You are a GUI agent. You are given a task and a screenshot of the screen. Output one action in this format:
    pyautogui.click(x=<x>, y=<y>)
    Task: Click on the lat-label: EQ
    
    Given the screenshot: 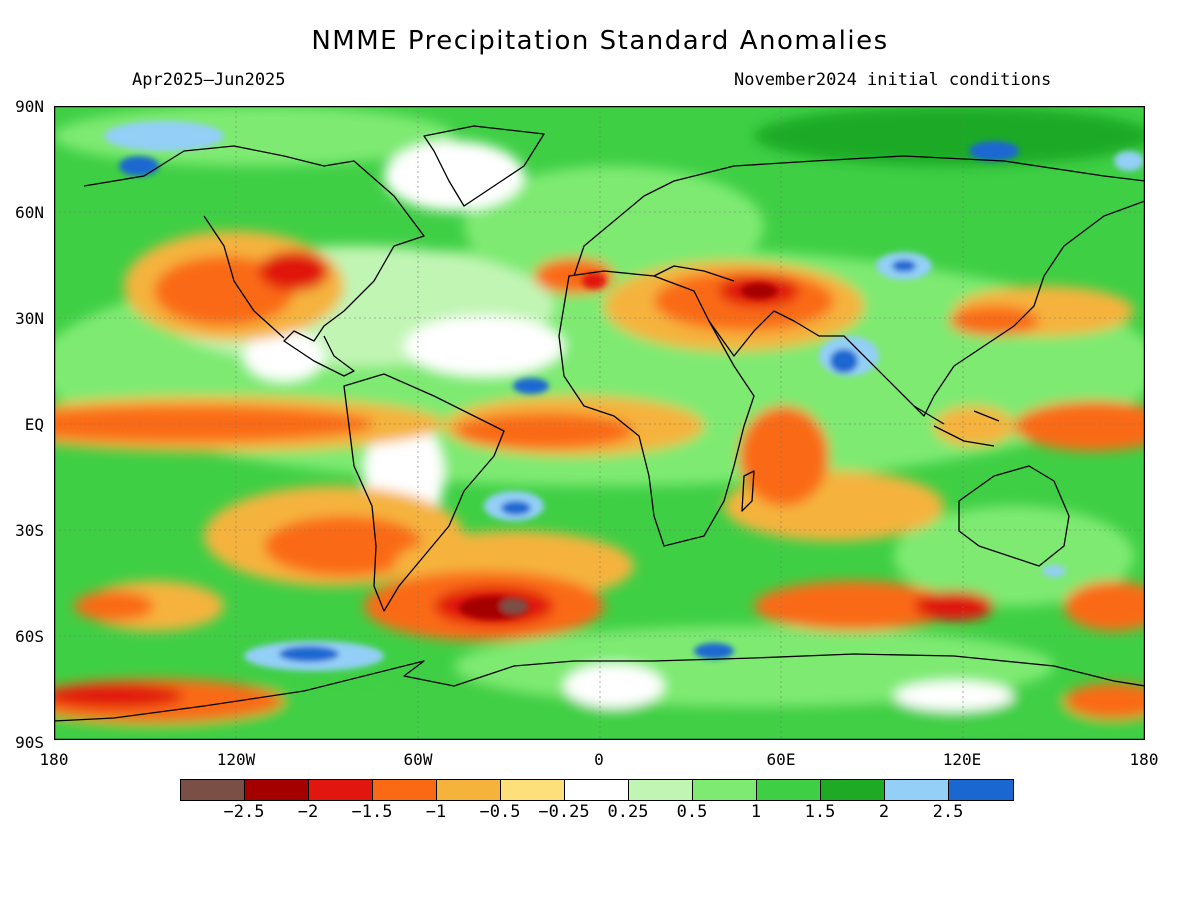 What is the action you would take?
    pyautogui.click(x=34, y=424)
    